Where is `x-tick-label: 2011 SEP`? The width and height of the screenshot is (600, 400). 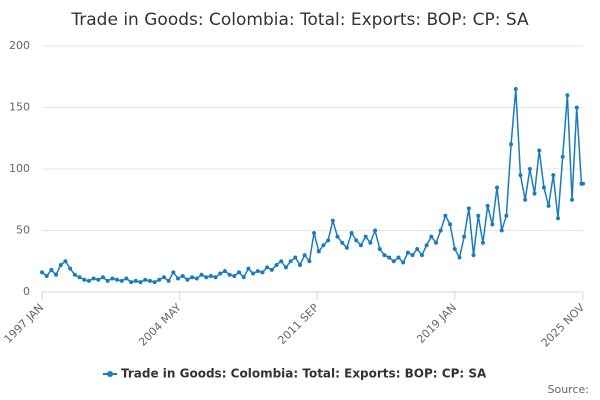
x-tick-label: 2011 SEP is located at coordinates (298, 324).